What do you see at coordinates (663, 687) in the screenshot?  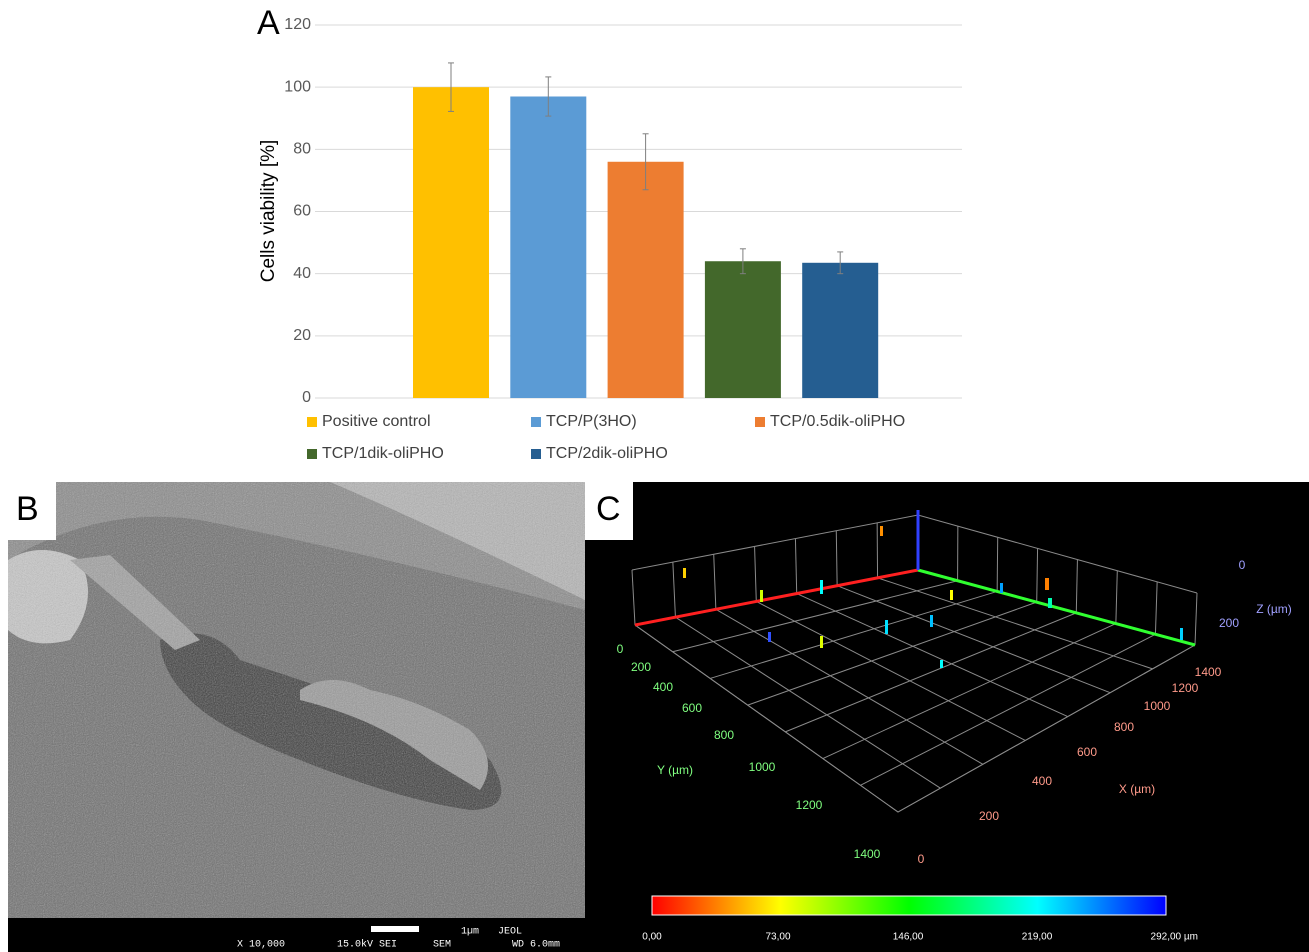 I see `y-tick-label: 400` at bounding box center [663, 687].